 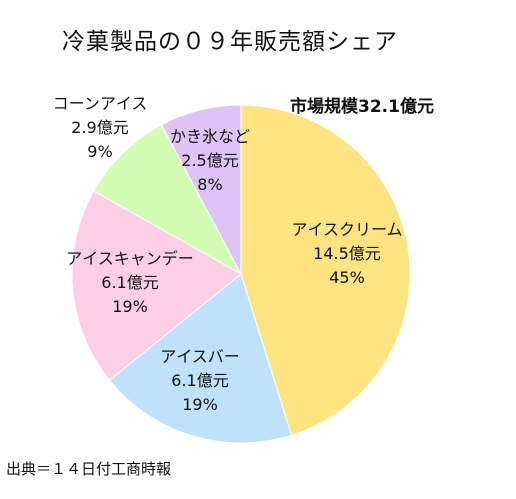 I want to click on slice-name: アイスキャンデー, so click(x=130, y=258).